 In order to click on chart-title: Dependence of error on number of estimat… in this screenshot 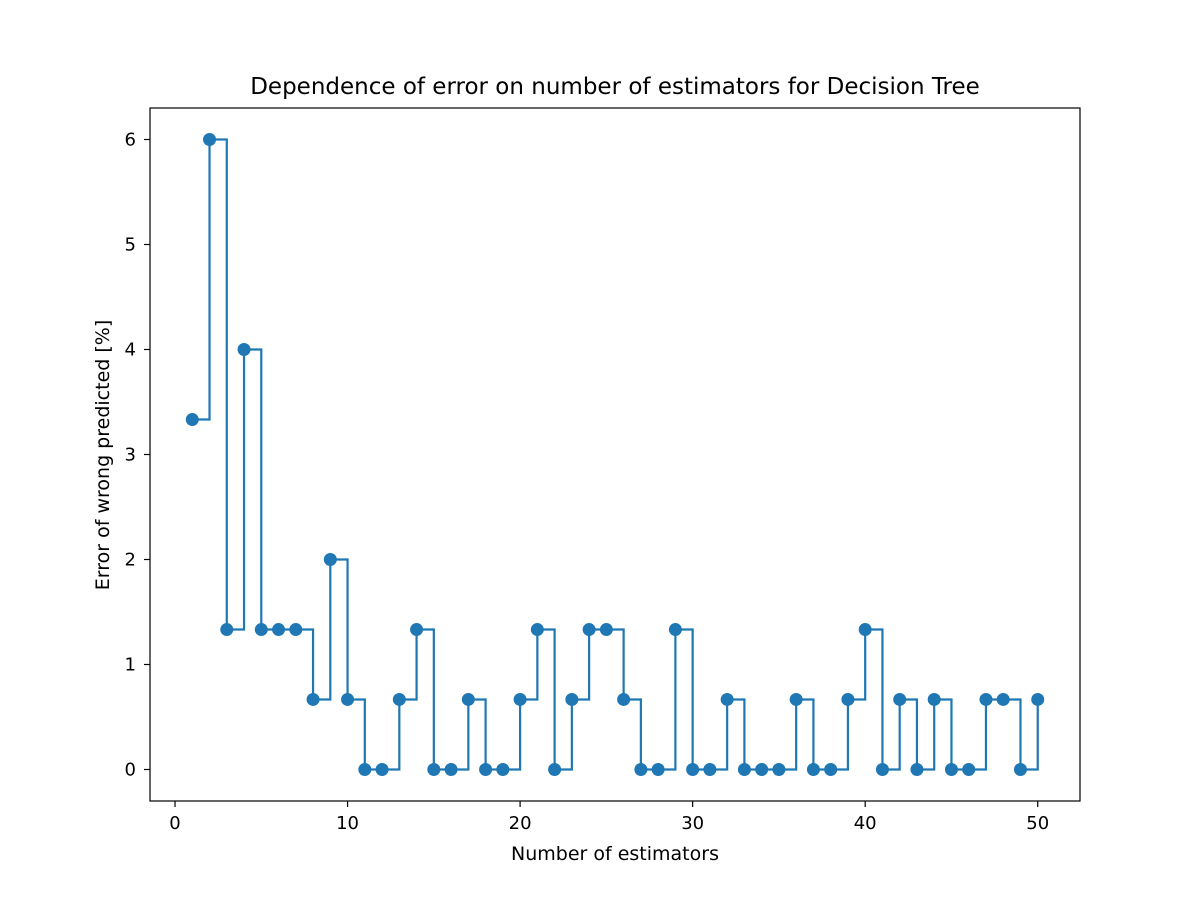, I will do `click(615, 87)`.